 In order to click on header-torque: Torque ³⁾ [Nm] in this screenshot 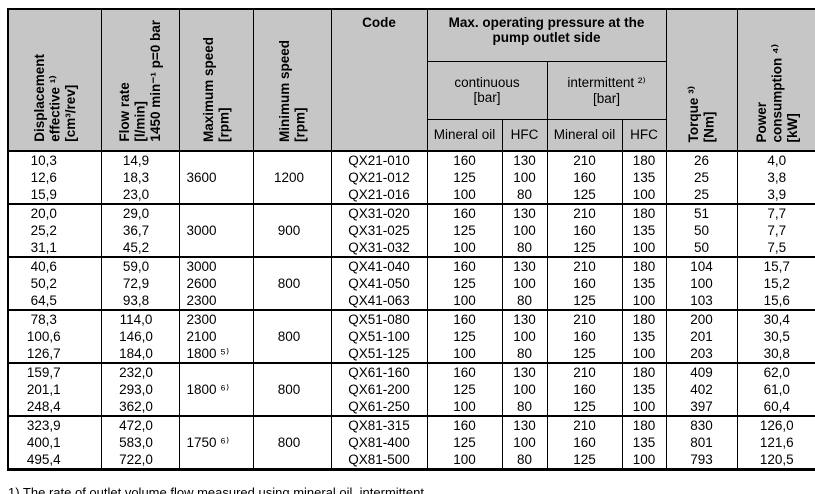, I will do `click(701, 80)`.